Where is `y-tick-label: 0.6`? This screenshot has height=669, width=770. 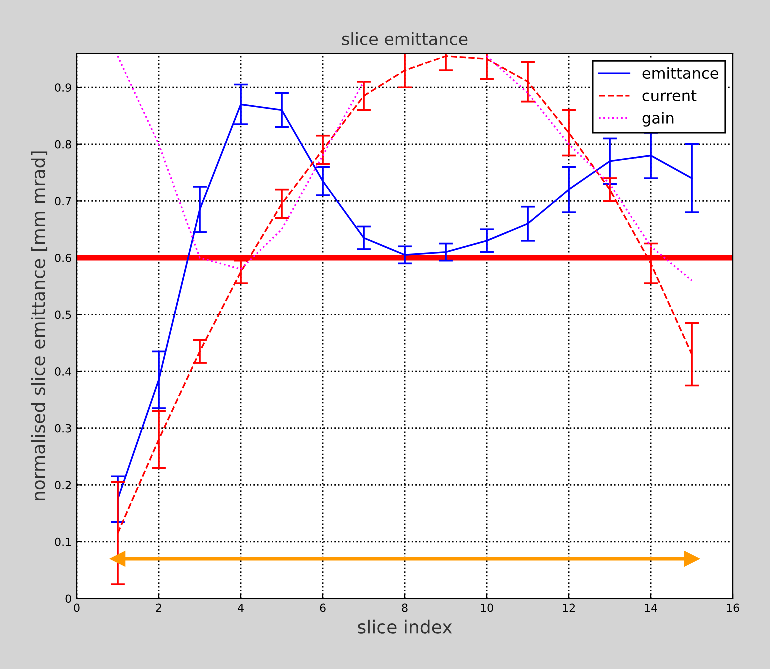
y-tick-label: 0.6 is located at coordinates (63, 258).